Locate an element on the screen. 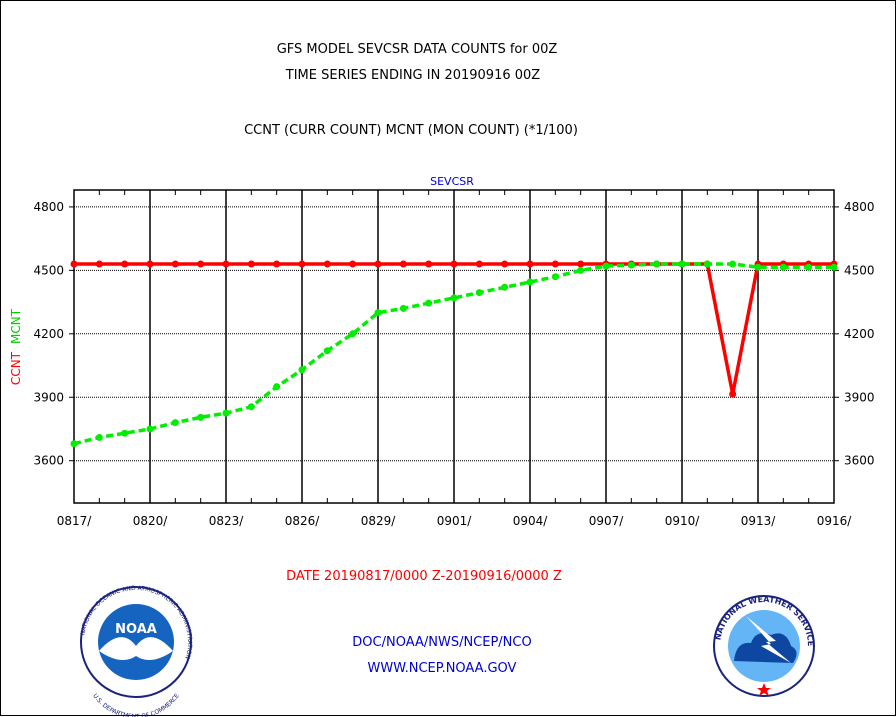  y-tick-label-right: 4800 is located at coordinates (859, 207).